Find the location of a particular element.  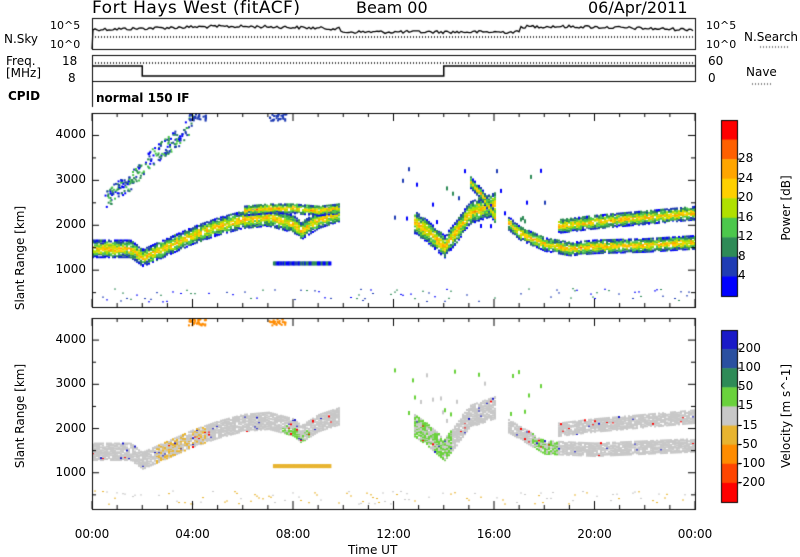

nsky-tick-top: 10^5 is located at coordinates (65, 25).